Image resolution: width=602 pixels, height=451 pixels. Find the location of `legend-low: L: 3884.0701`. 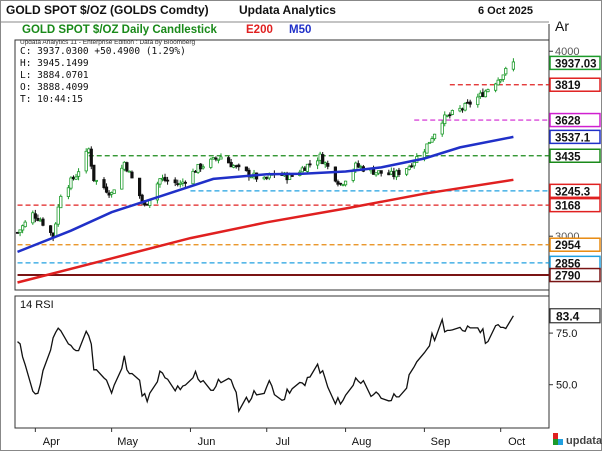

legend-low: L: 3884.0701 is located at coordinates (54, 75).